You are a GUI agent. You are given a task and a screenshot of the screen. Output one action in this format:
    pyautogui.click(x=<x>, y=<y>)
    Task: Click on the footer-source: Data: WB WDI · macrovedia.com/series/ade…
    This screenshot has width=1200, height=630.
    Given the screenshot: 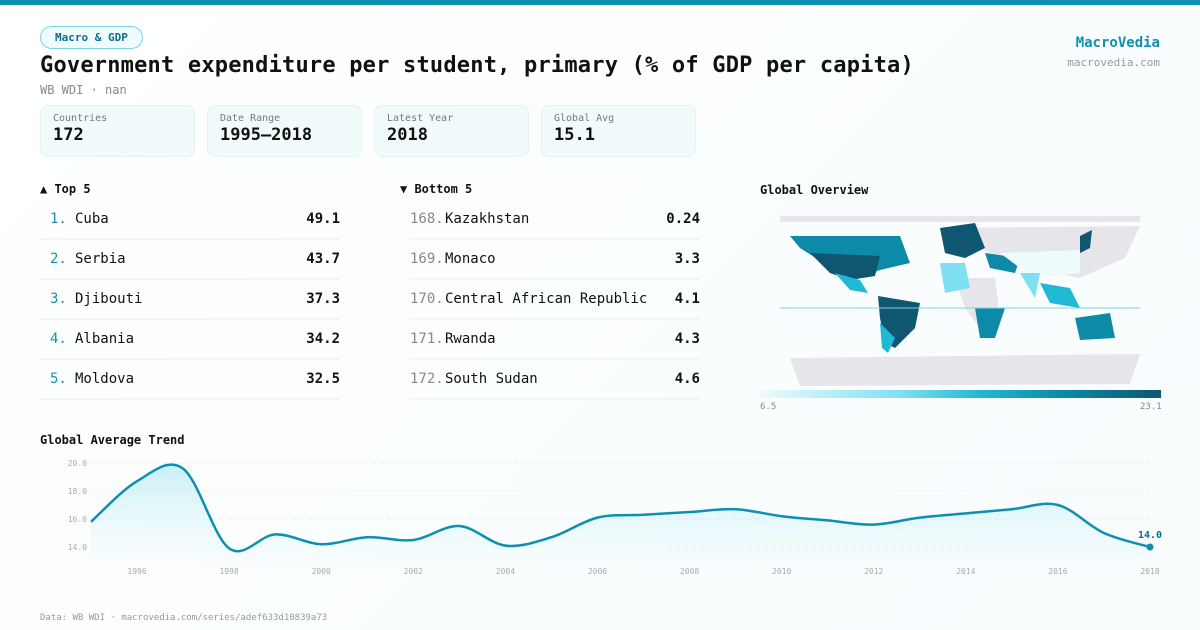 What is the action you would take?
    pyautogui.click(x=184, y=618)
    